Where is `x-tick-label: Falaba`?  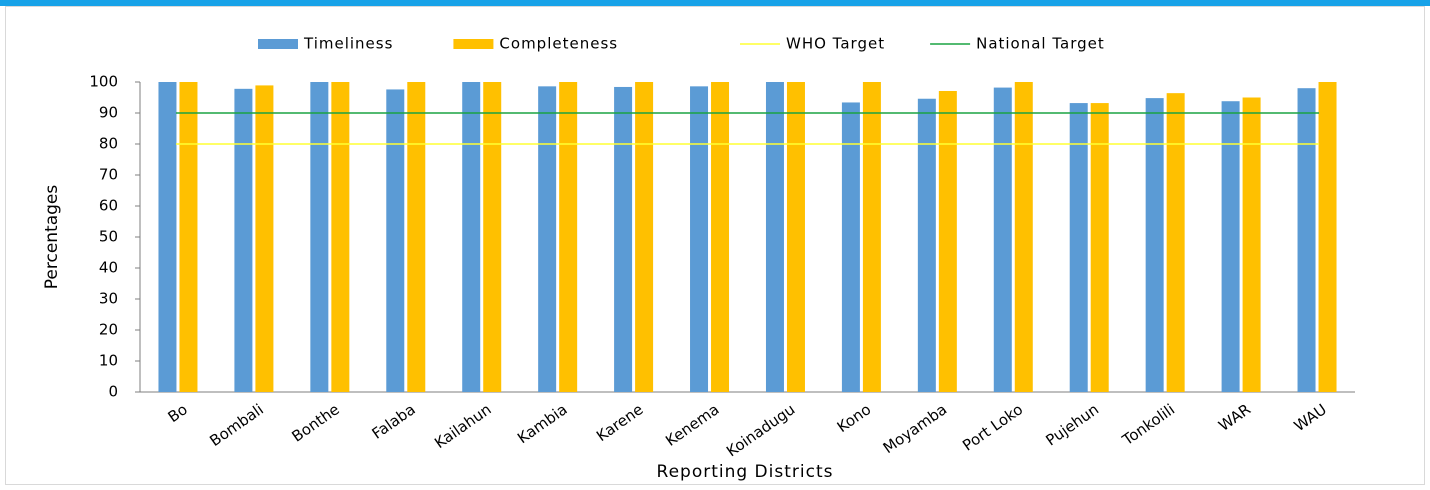
x-tick-label: Falaba is located at coordinates (394, 421).